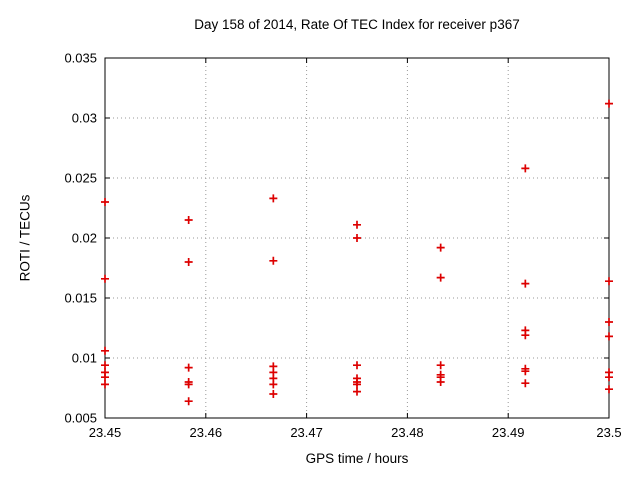 The width and height of the screenshot is (640, 480). What do you see at coordinates (84, 118) in the screenshot?
I see `y-tick-label: 0.03` at bounding box center [84, 118].